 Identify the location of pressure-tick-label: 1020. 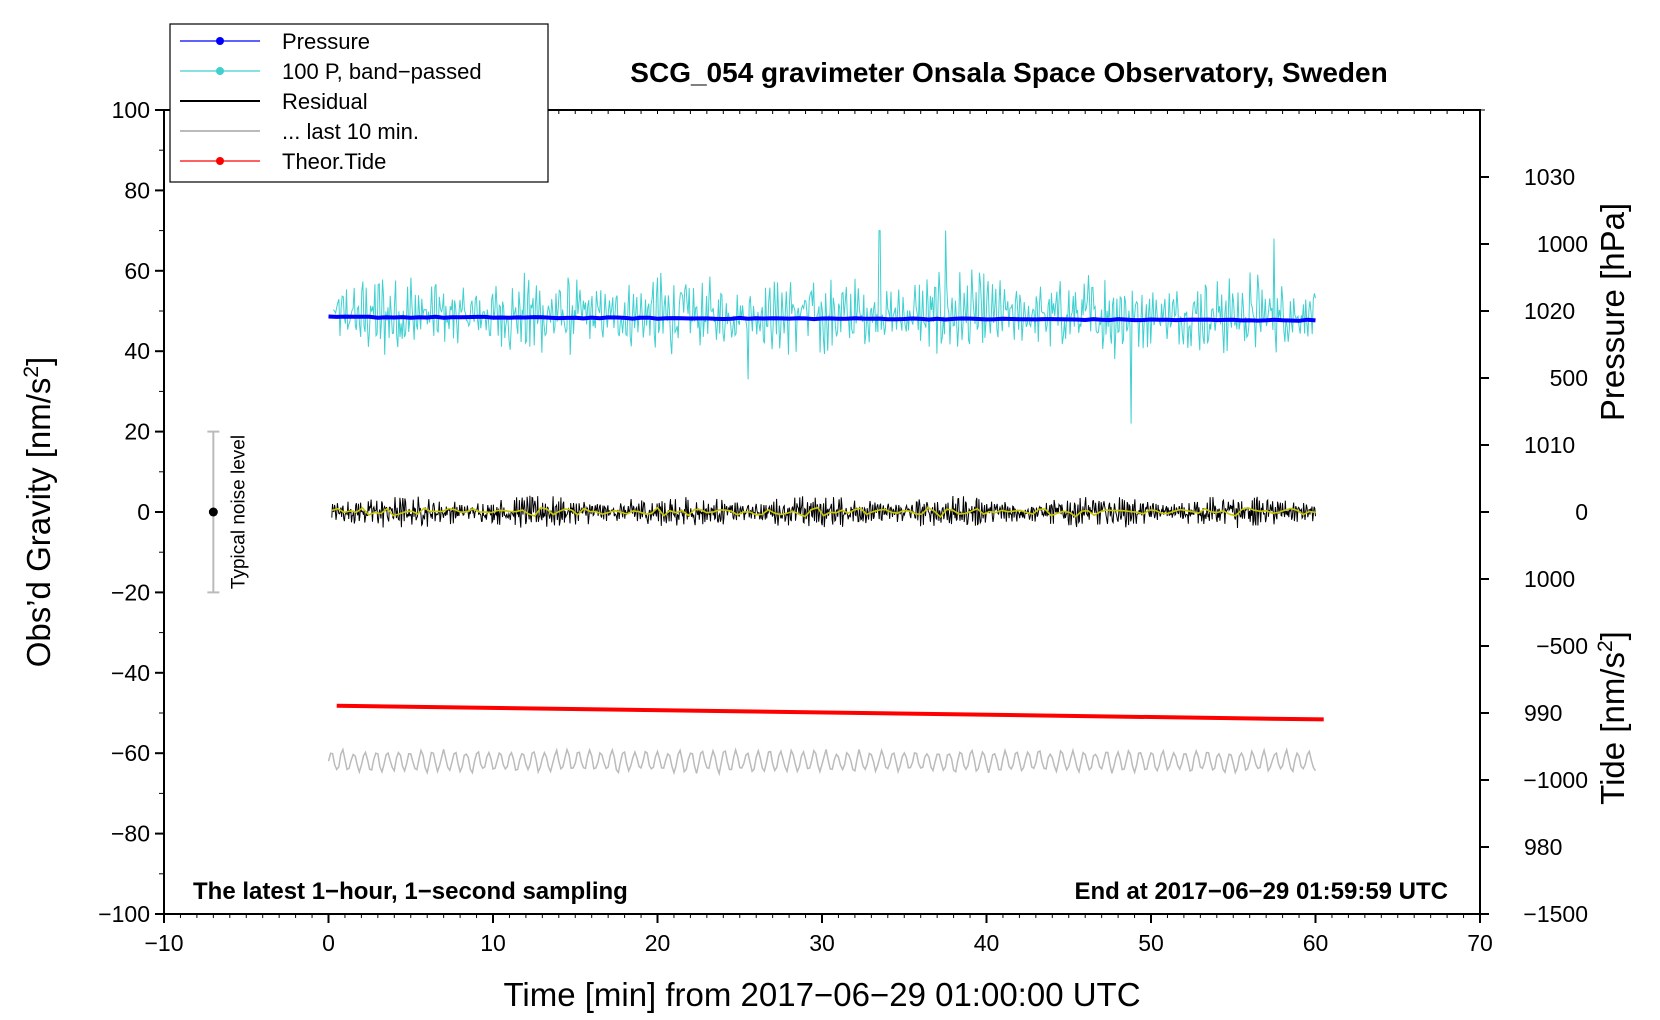
(1549, 311).